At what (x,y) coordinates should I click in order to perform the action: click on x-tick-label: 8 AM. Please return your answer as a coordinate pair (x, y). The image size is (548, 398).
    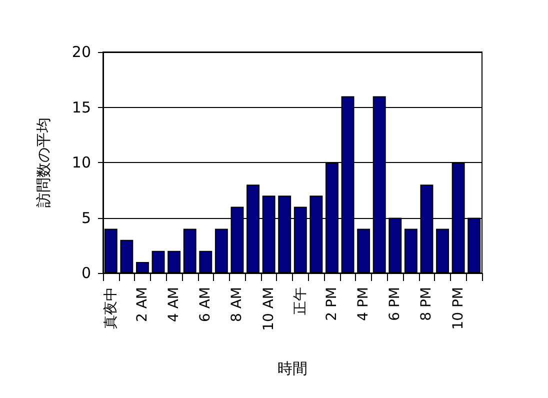
    Looking at the image, I should click on (237, 304).